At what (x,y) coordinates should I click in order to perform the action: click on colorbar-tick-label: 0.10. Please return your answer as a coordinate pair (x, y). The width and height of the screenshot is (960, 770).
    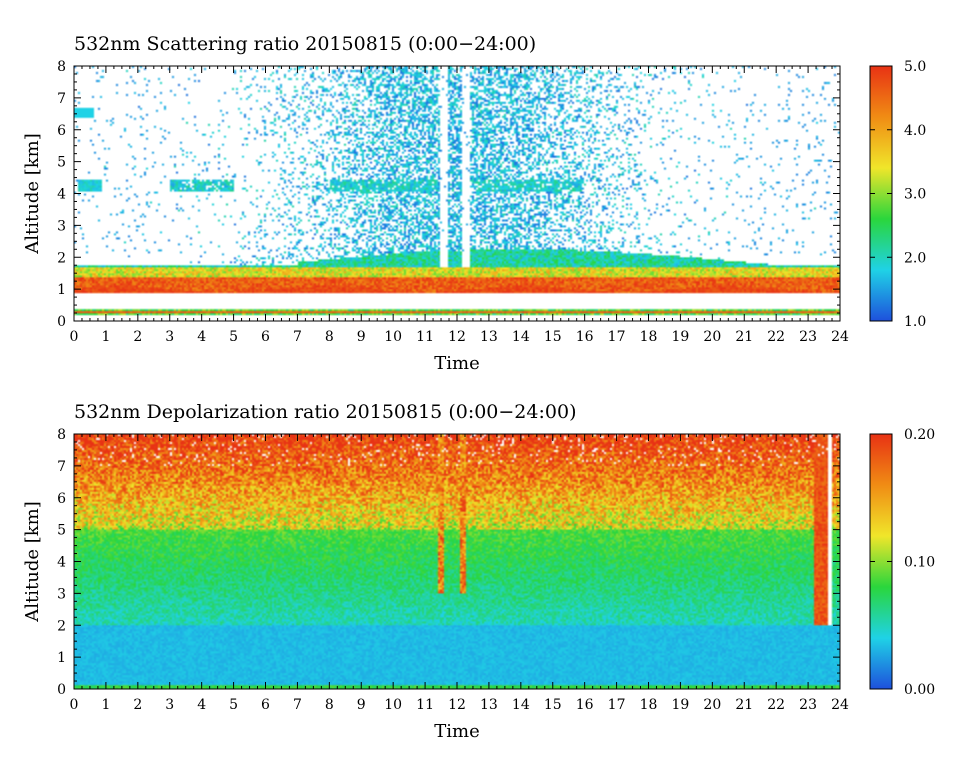
    Looking at the image, I should click on (919, 563).